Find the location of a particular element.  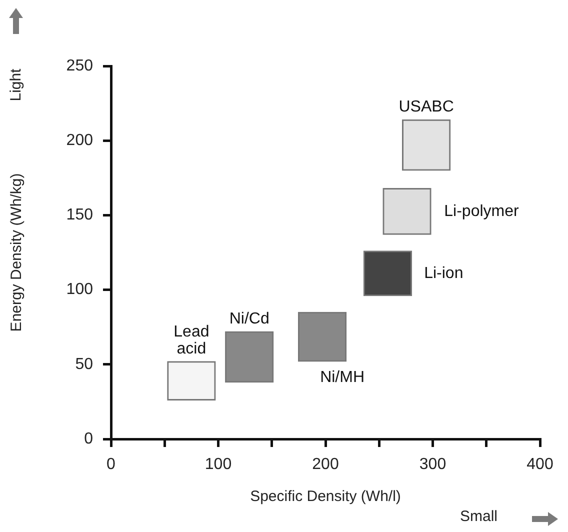

x-tick-label: 300 is located at coordinates (432, 465).